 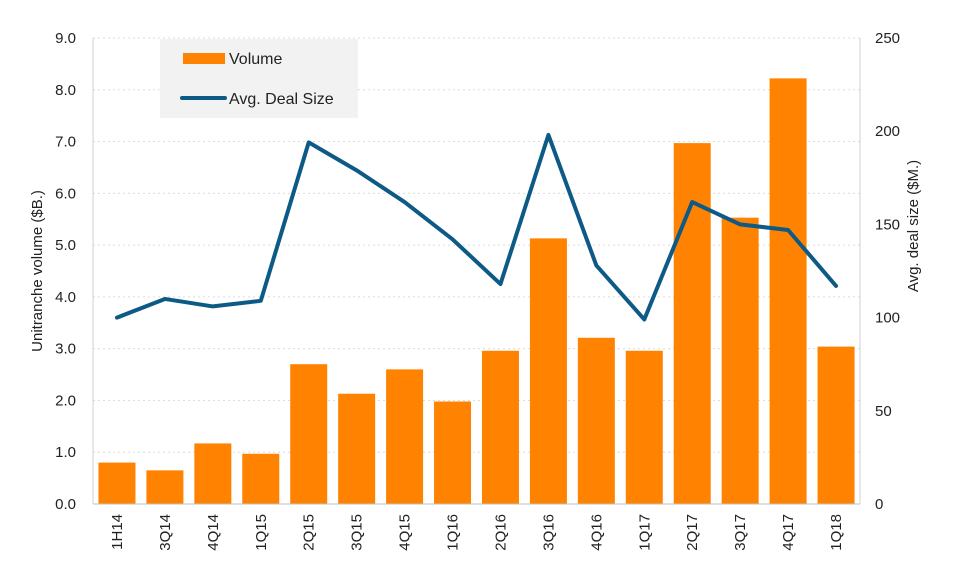 What do you see at coordinates (887, 318) in the screenshot?
I see `y2-tick-label: 100` at bounding box center [887, 318].